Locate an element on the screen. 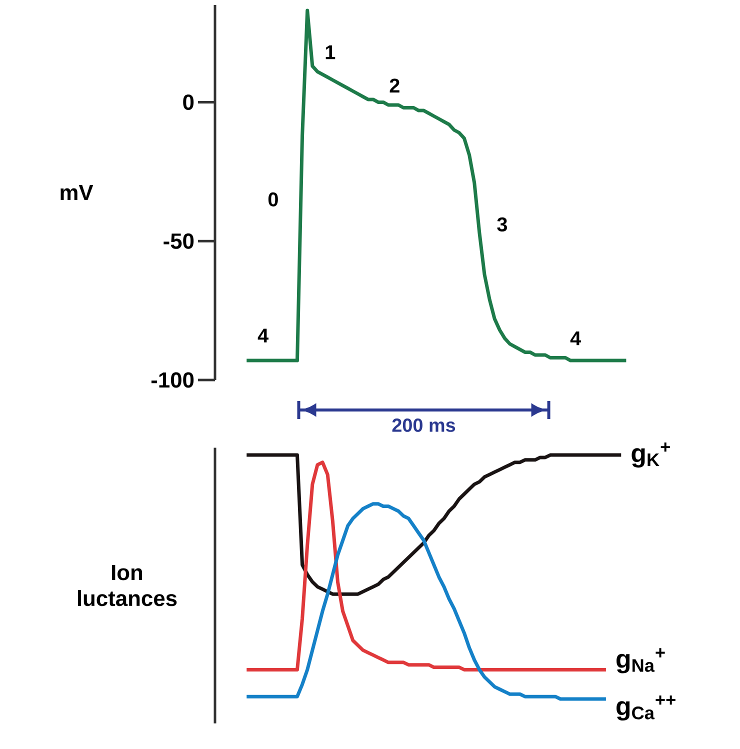  series-label: g$_{K}$+ is located at coordinates (651, 455).